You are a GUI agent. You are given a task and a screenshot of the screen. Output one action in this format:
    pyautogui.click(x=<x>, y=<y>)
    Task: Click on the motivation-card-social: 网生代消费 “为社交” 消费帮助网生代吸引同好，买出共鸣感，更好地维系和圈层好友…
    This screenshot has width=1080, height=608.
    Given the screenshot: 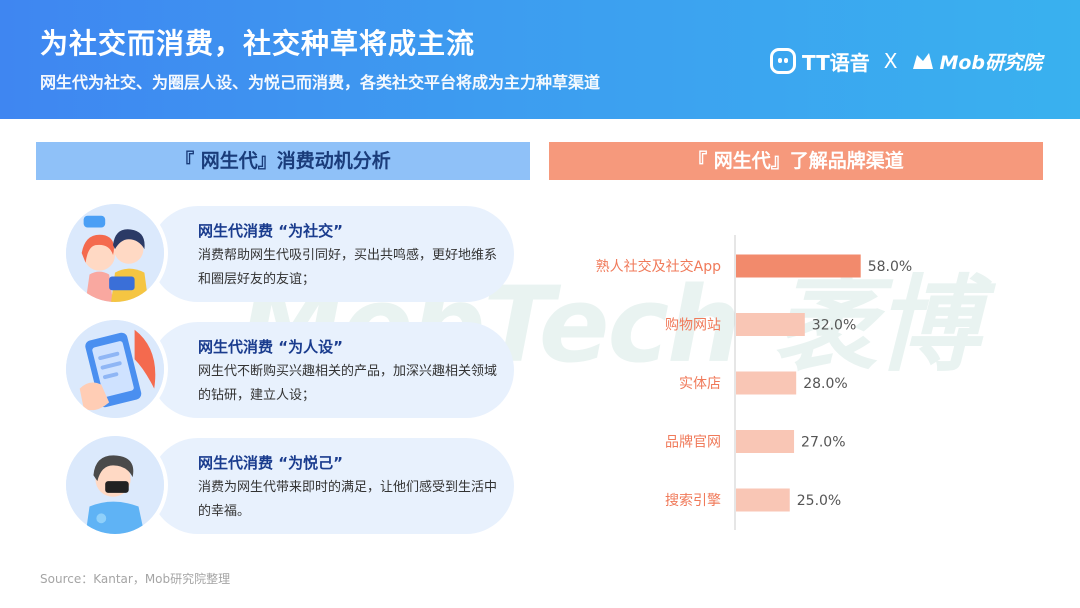 What is the action you would take?
    pyautogui.click(x=332, y=254)
    